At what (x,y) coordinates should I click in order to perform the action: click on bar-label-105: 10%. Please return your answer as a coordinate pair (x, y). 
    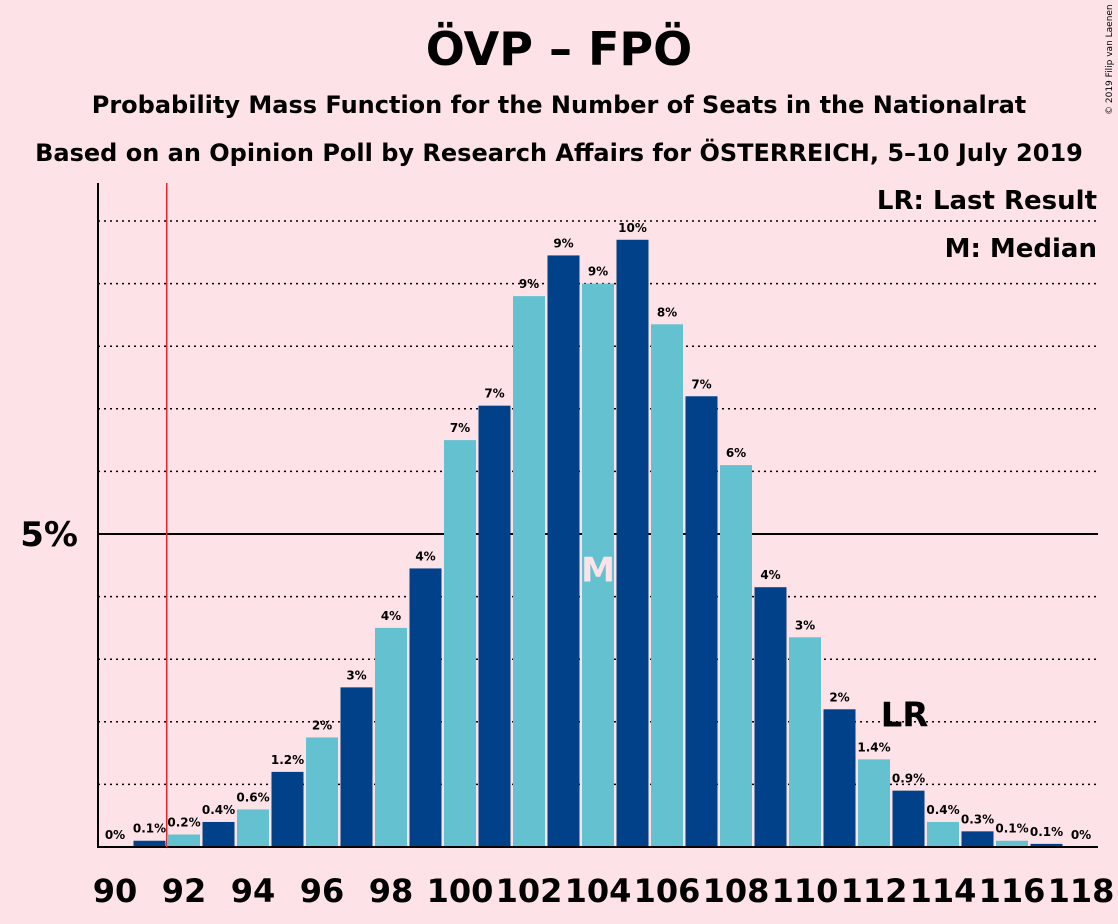
    Looking at the image, I should click on (632, 228).